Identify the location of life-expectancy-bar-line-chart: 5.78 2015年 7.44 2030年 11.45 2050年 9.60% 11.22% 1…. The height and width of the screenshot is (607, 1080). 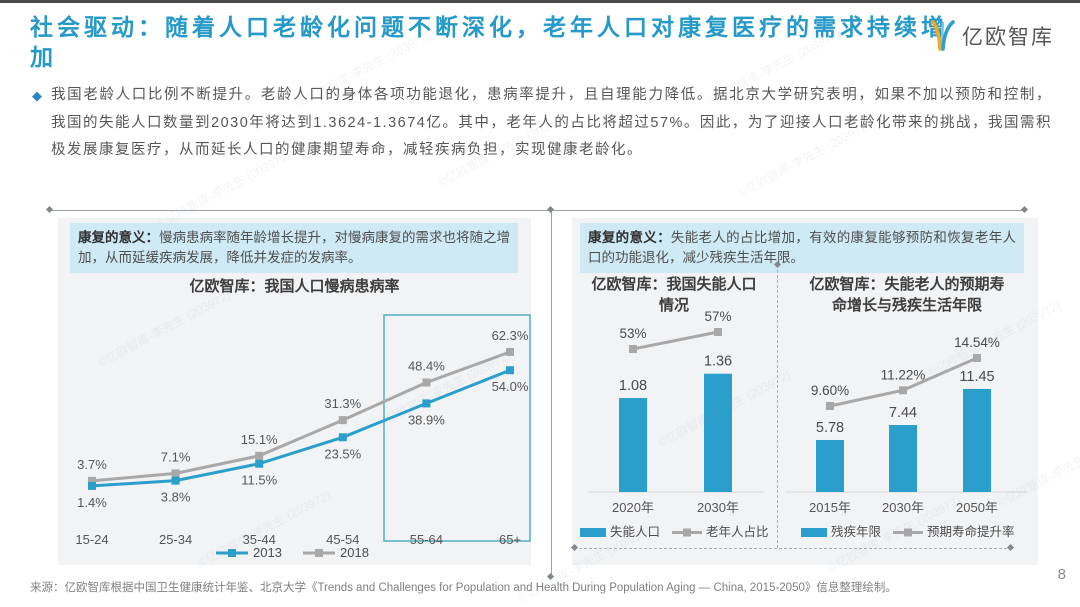
(906, 437).